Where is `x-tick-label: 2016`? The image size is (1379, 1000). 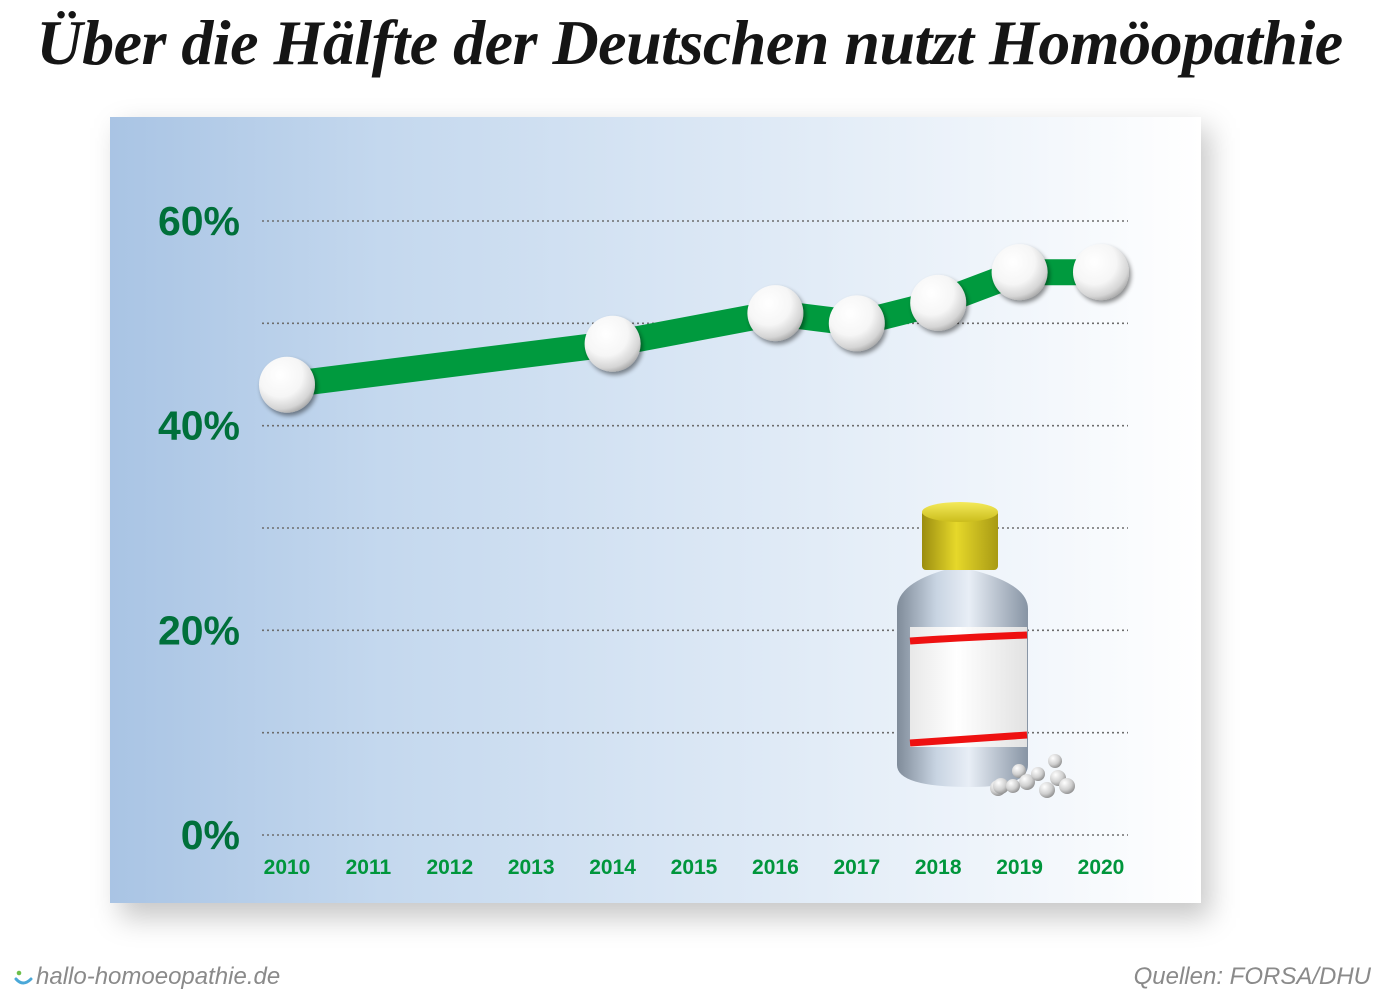
x-tick-label: 2016 is located at coordinates (775, 867).